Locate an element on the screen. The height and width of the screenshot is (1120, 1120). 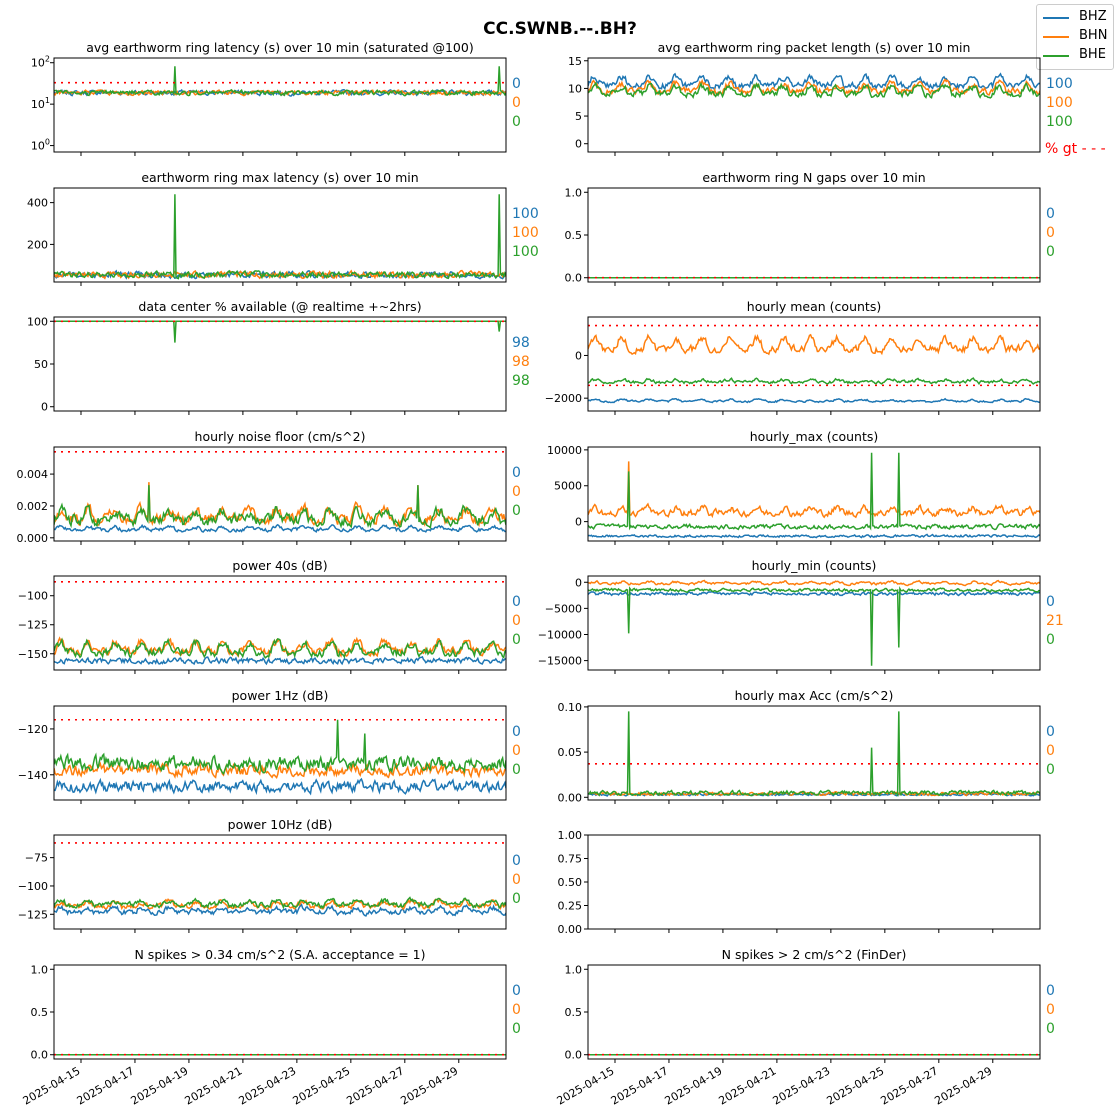
legend: BHZ BHN BHE is located at coordinates (1075, 37).